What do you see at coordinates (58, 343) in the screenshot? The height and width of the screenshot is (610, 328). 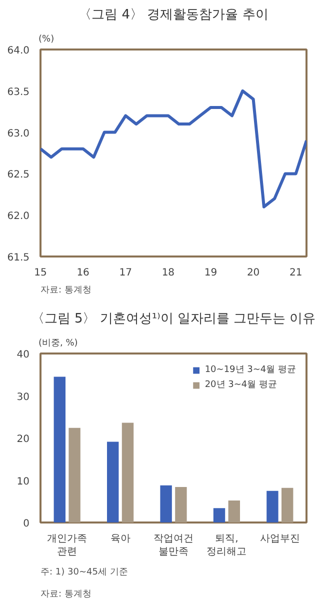 I see `y-axis-title: (비중, %)` at bounding box center [58, 343].